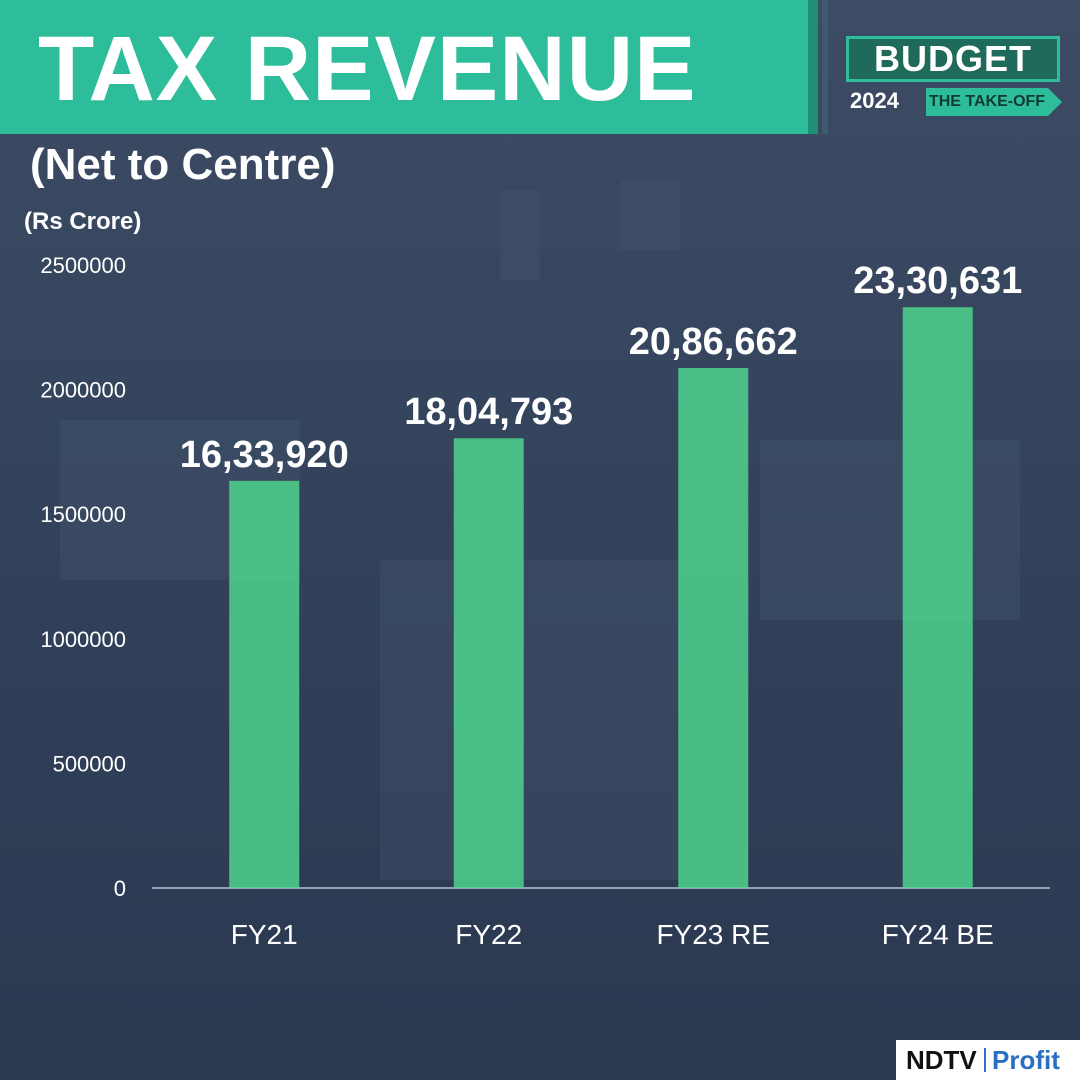  Describe the element at coordinates (120, 888) in the screenshot. I see `y-tick-label: 0` at that location.